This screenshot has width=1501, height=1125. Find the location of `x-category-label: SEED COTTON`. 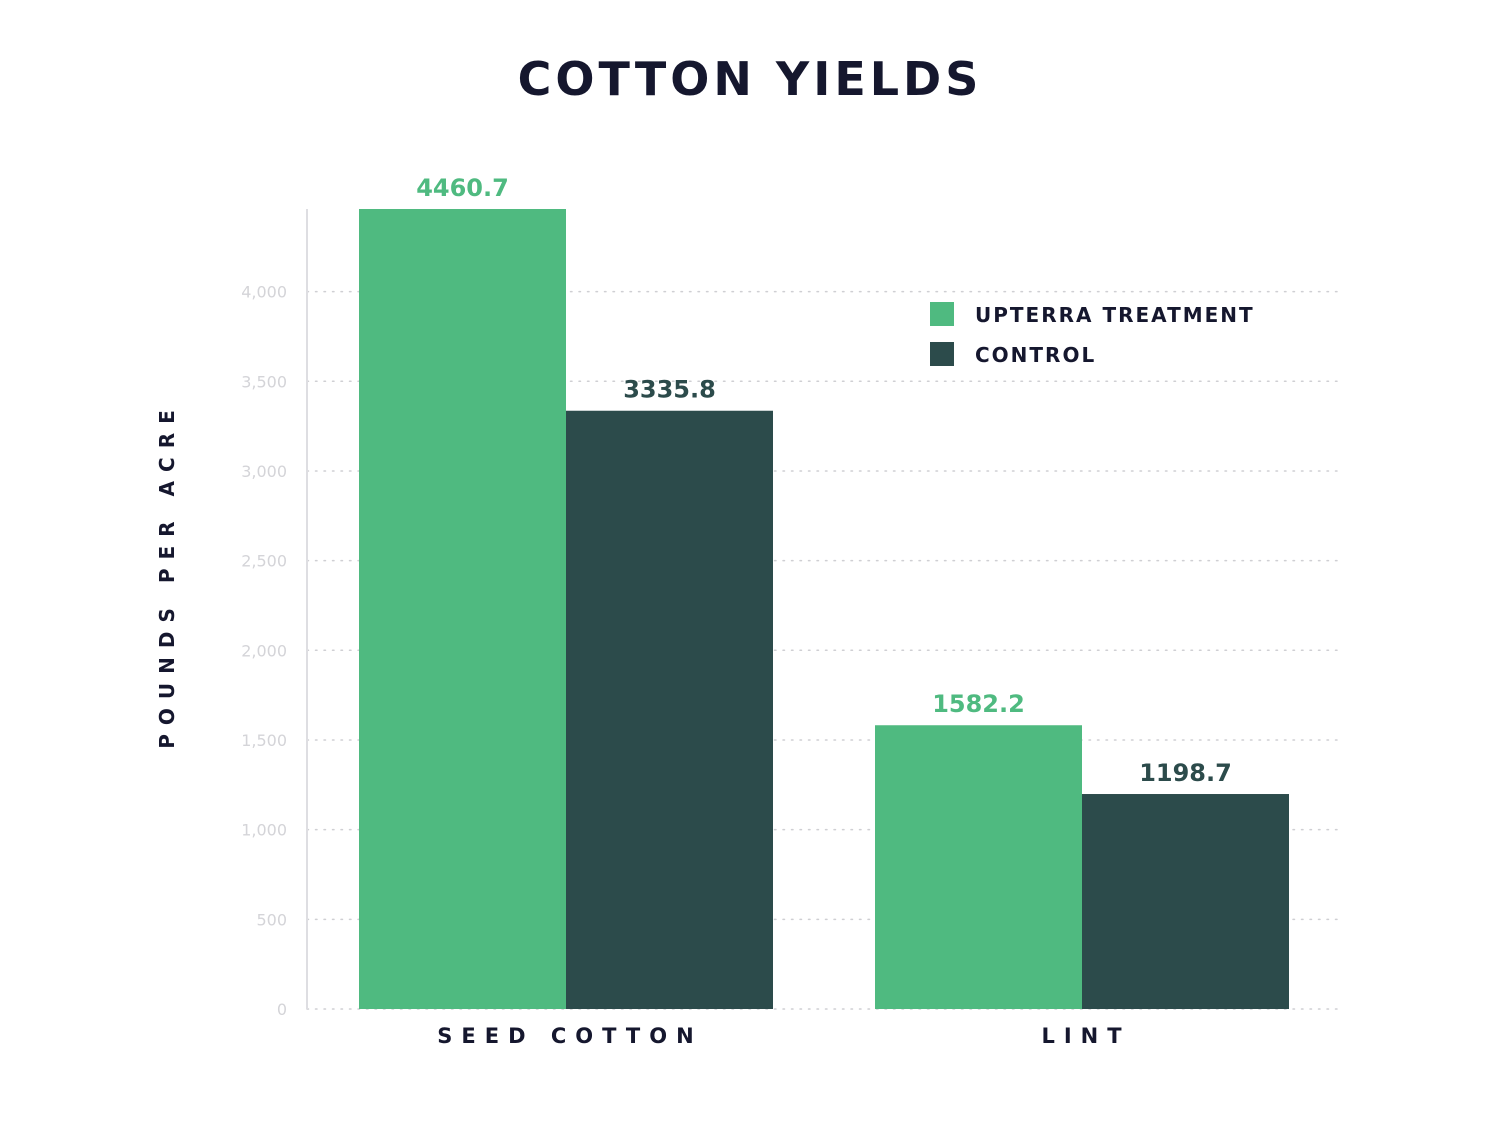

x-category-label: SEED COTTON is located at coordinates (569, 1036).